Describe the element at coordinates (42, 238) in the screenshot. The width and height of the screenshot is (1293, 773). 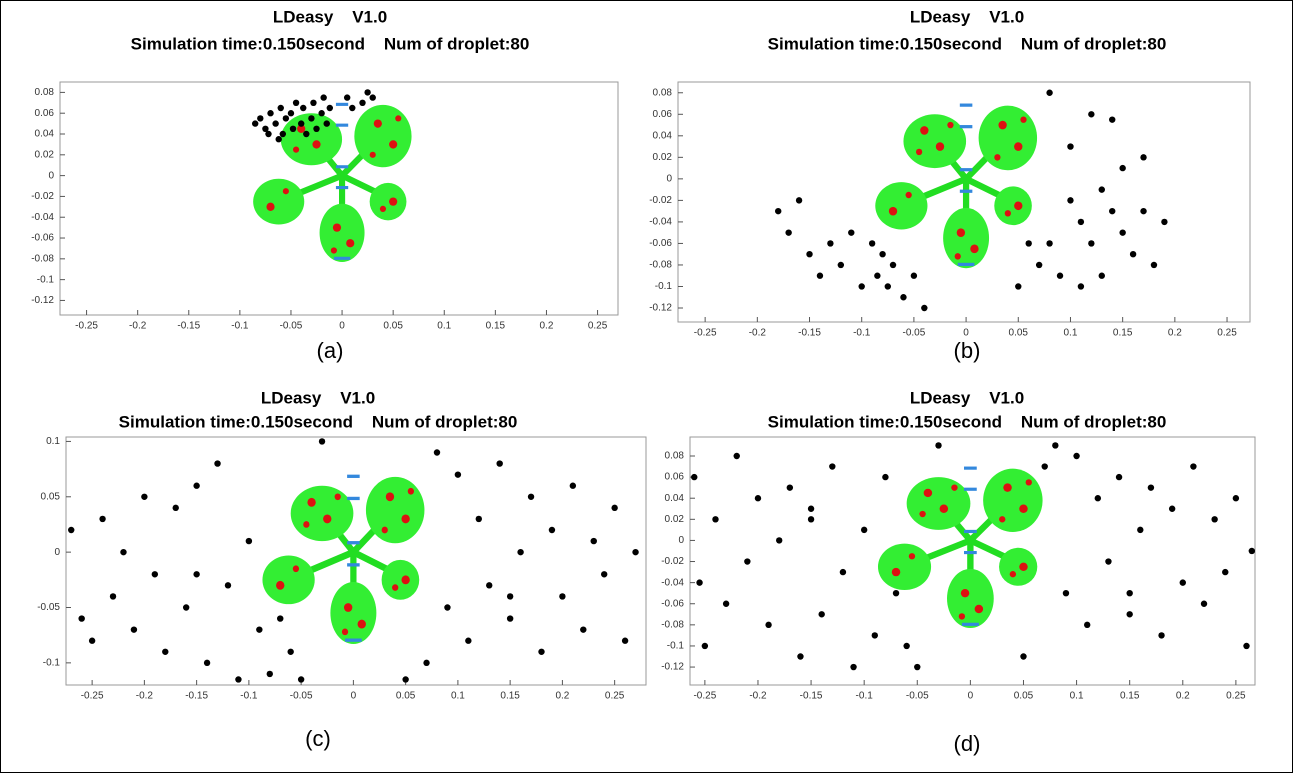
I see `y-tick-label: -0.06` at that location.